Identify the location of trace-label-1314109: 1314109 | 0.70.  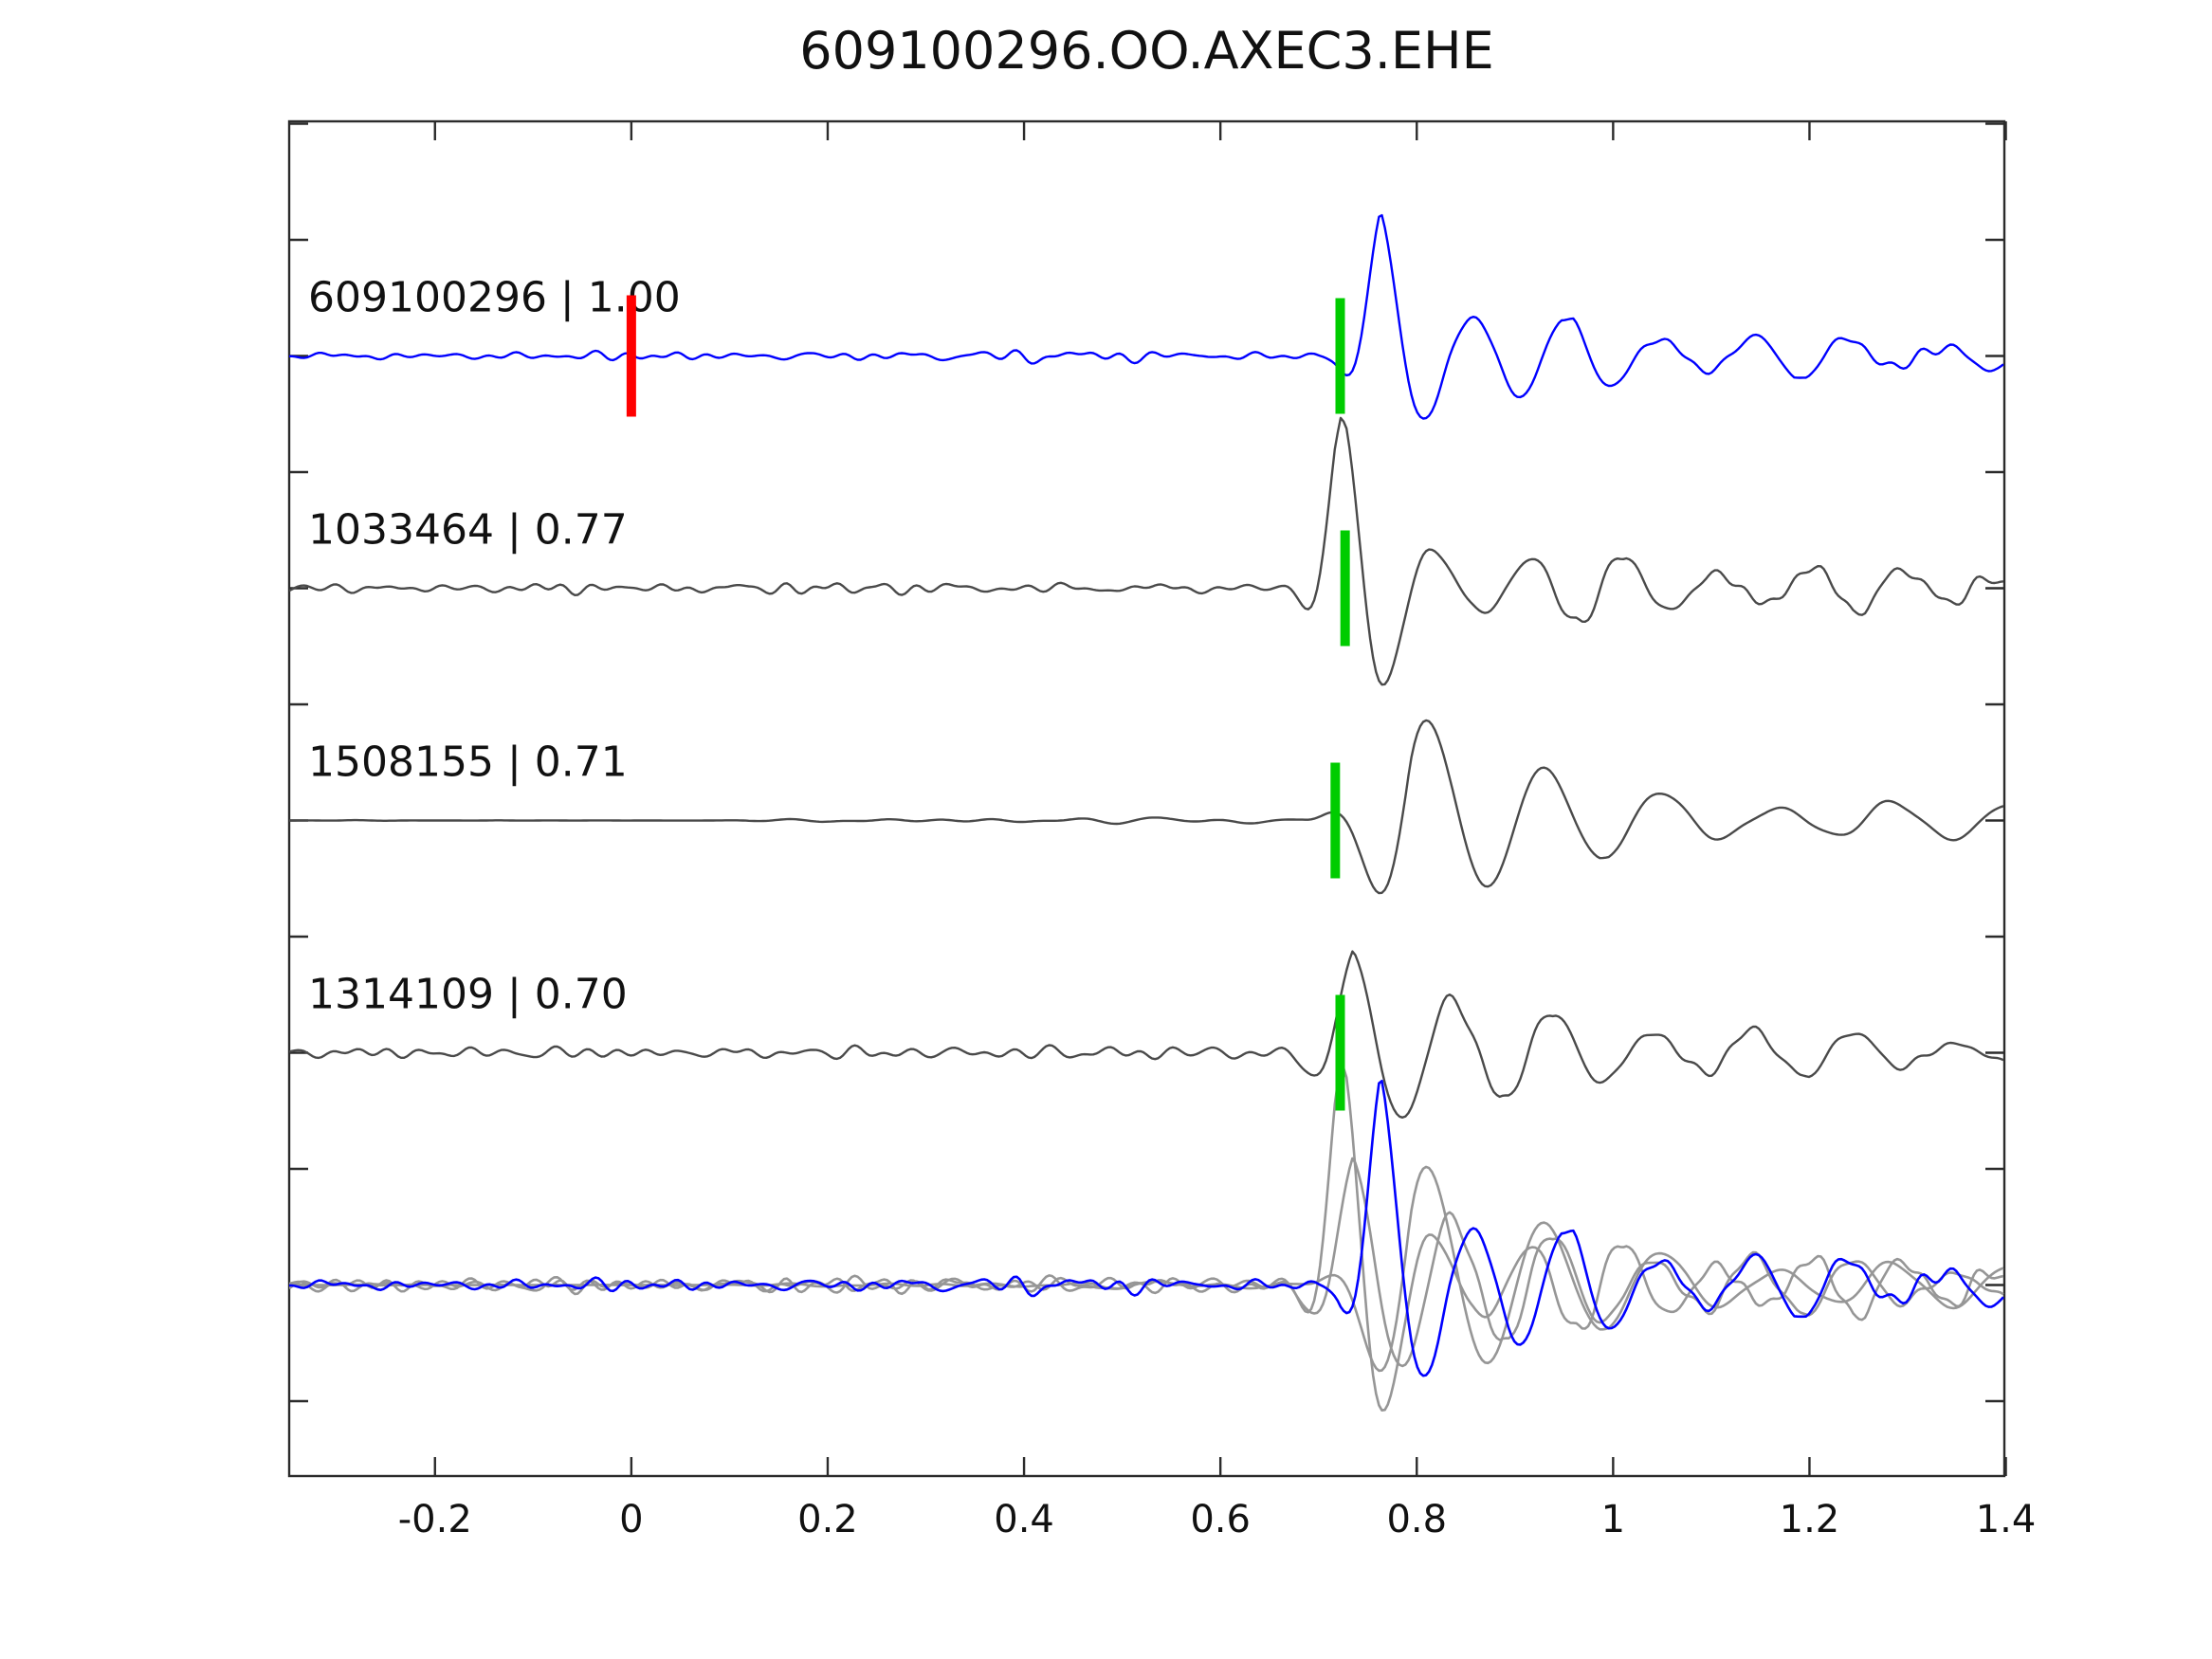
(468, 994).